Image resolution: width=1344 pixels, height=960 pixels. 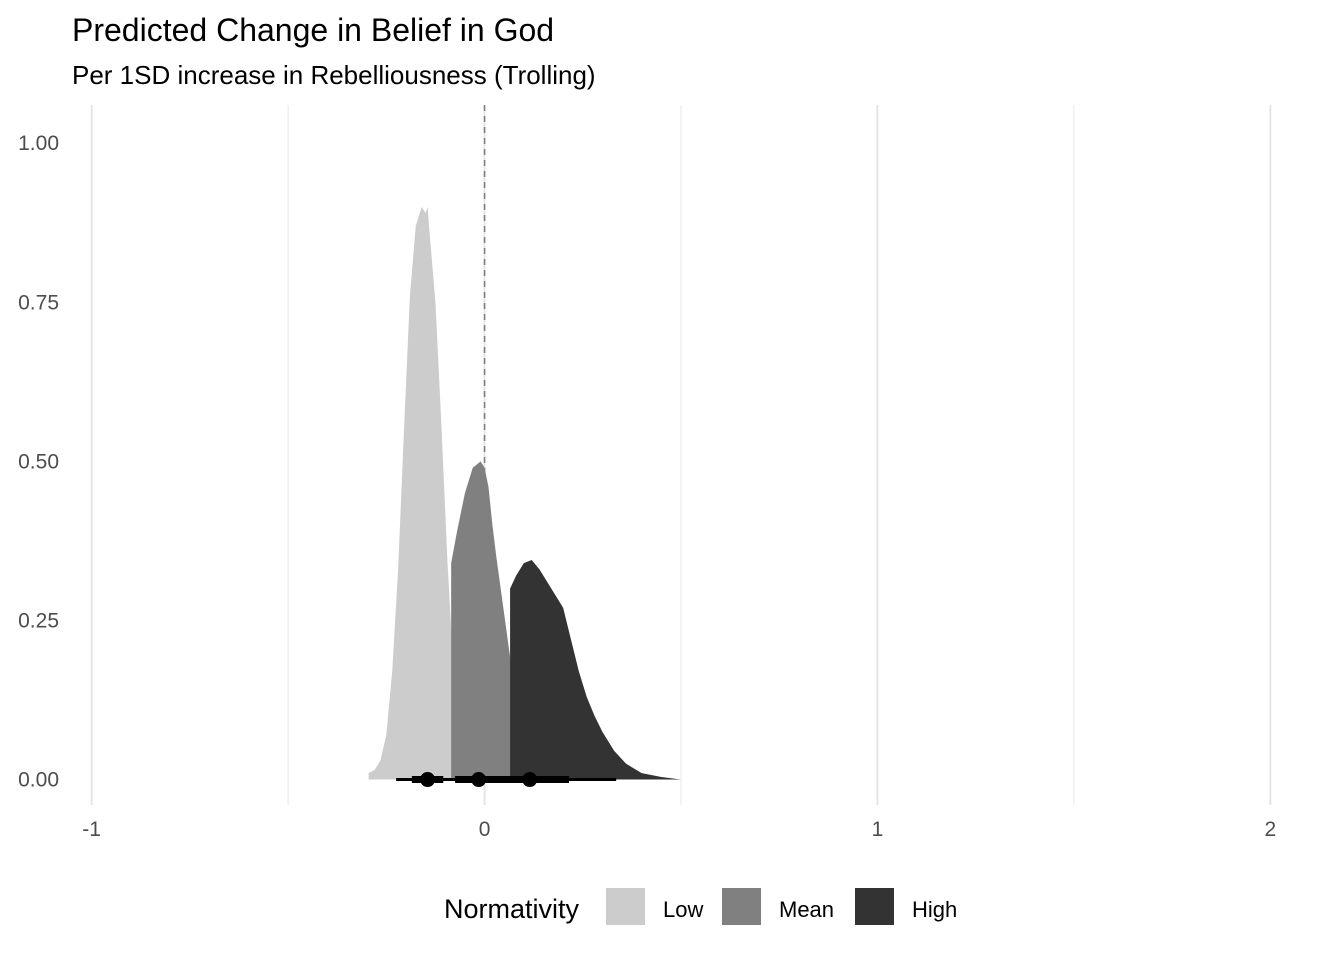 I want to click on legend-key-mean, so click(x=741, y=906).